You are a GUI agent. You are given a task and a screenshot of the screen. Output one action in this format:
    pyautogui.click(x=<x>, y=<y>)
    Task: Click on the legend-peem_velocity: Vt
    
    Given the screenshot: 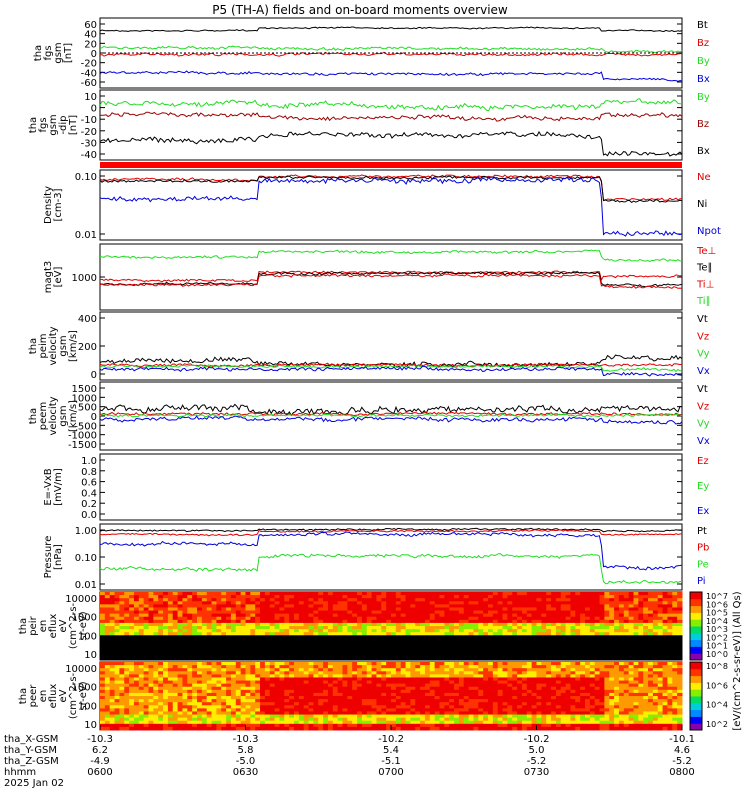 What is the action you would take?
    pyautogui.click(x=702, y=389)
    